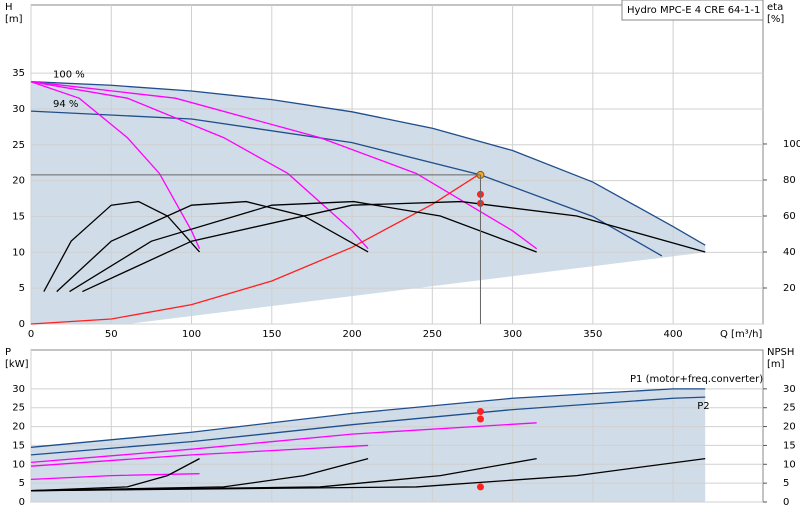 This screenshot has height=520, width=800. I want to click on x-tick-label: 0, so click(31, 334).